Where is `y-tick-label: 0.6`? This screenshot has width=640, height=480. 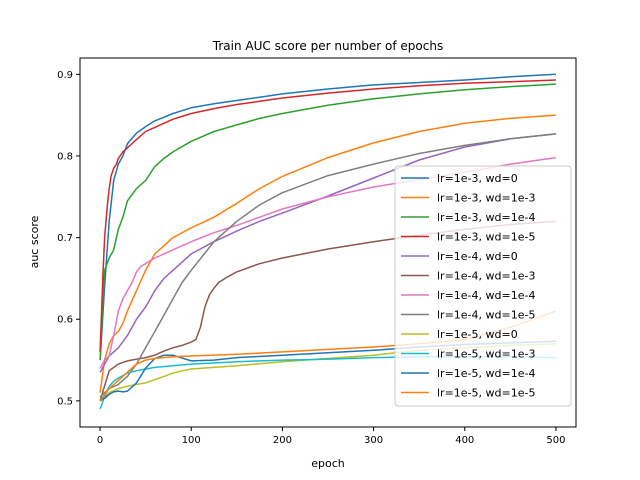 y-tick-label: 0.6 is located at coordinates (65, 320).